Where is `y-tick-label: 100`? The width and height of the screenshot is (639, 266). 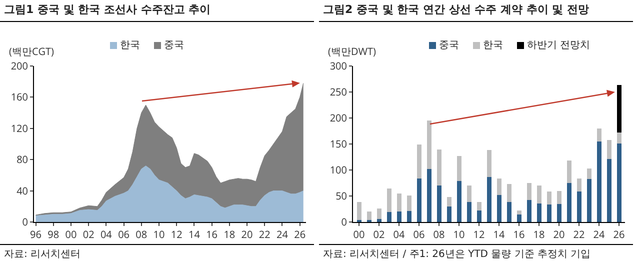
y-tick-label: 100 is located at coordinates (339, 169).